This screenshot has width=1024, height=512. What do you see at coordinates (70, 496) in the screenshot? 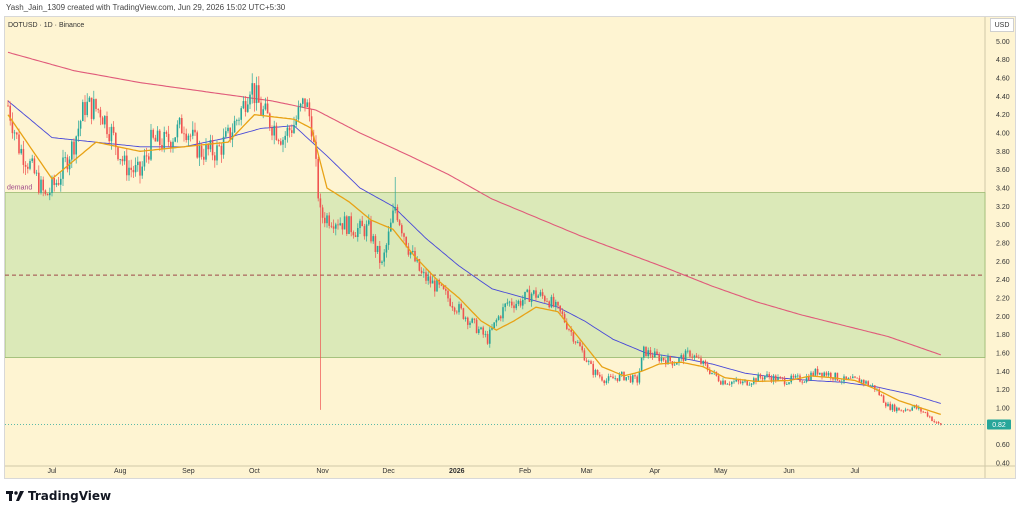
I see `brand-name: TradingView` at bounding box center [70, 496].